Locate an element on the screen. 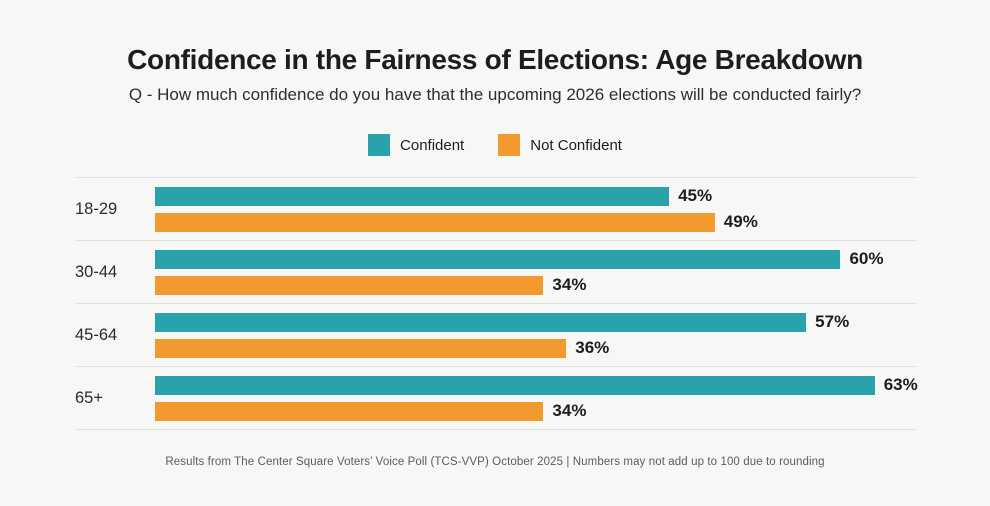 This screenshot has width=990, height=506. not-confident-value-label: 36% is located at coordinates (592, 347).